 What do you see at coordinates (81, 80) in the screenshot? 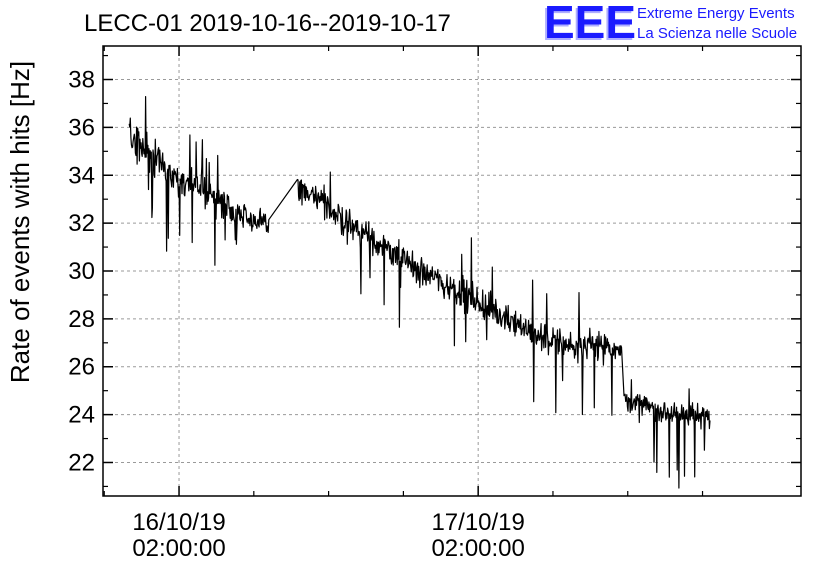
I see `y-tick-label: 38` at bounding box center [81, 80].